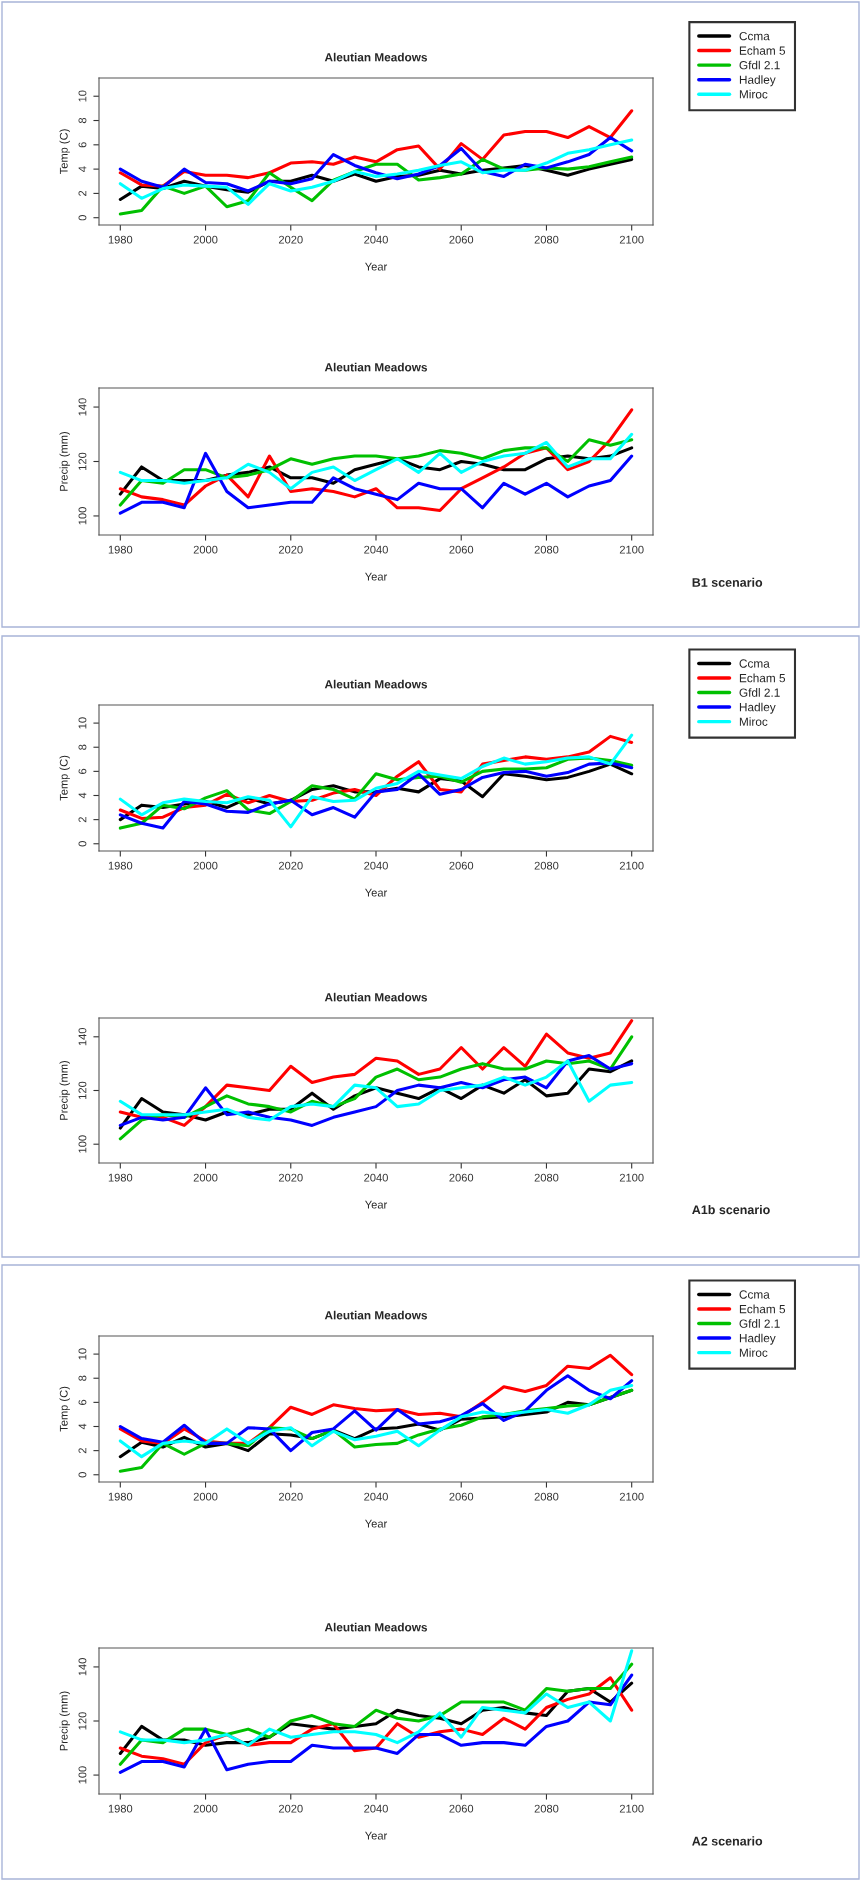 The height and width of the screenshot is (1881, 861). What do you see at coordinates (727, 582) in the screenshot?
I see `text: B1 scenario` at bounding box center [727, 582].